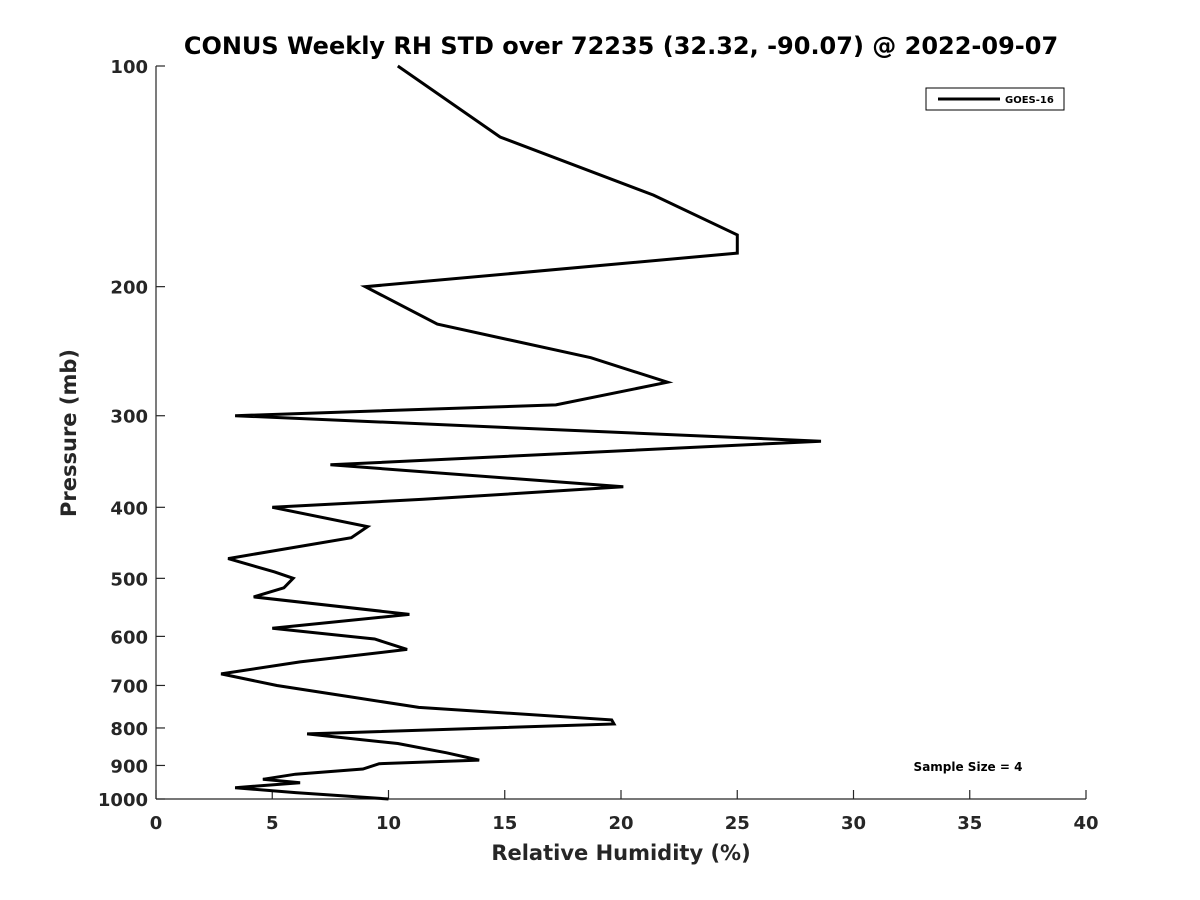 The width and height of the screenshot is (1200, 900). I want to click on x-tick-label: 30, so click(853, 823).